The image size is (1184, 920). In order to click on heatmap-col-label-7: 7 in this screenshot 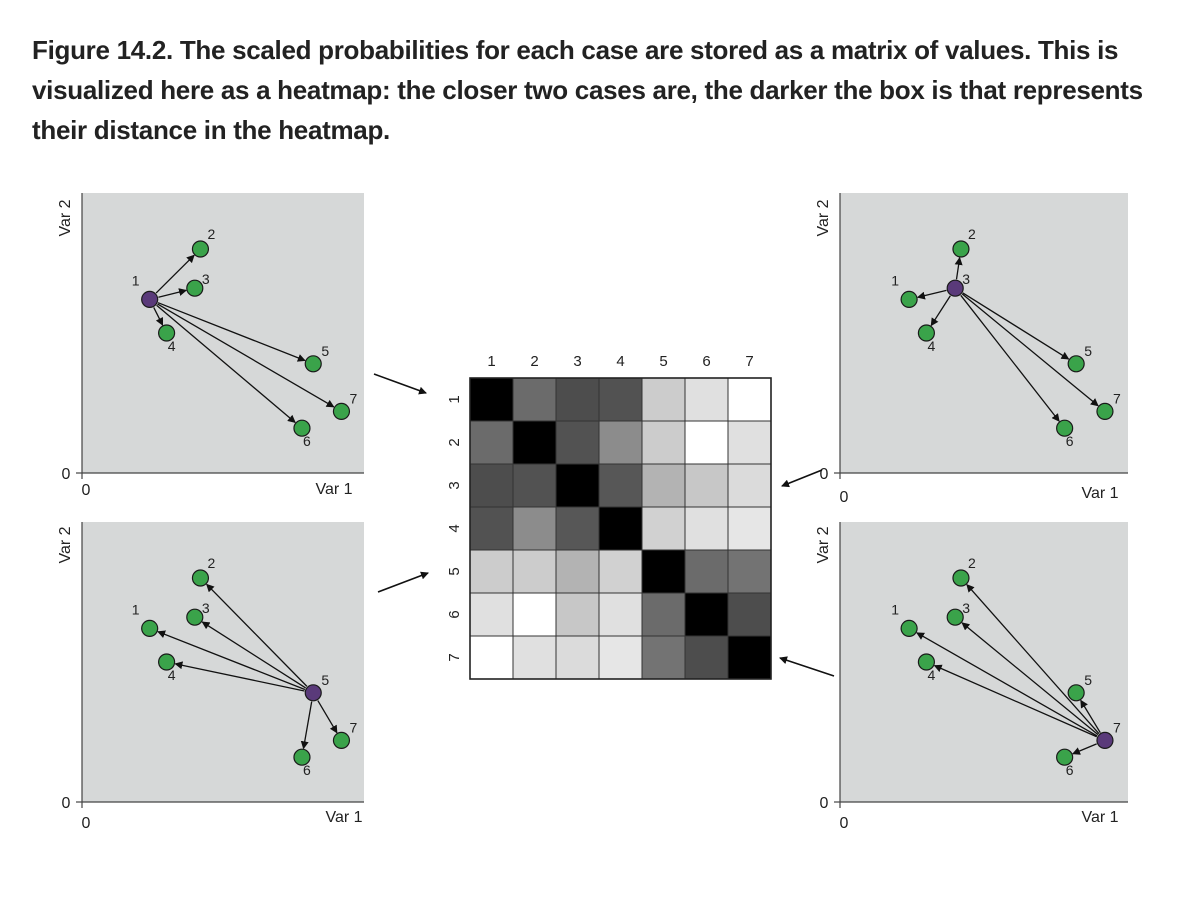, I will do `click(749, 361)`.